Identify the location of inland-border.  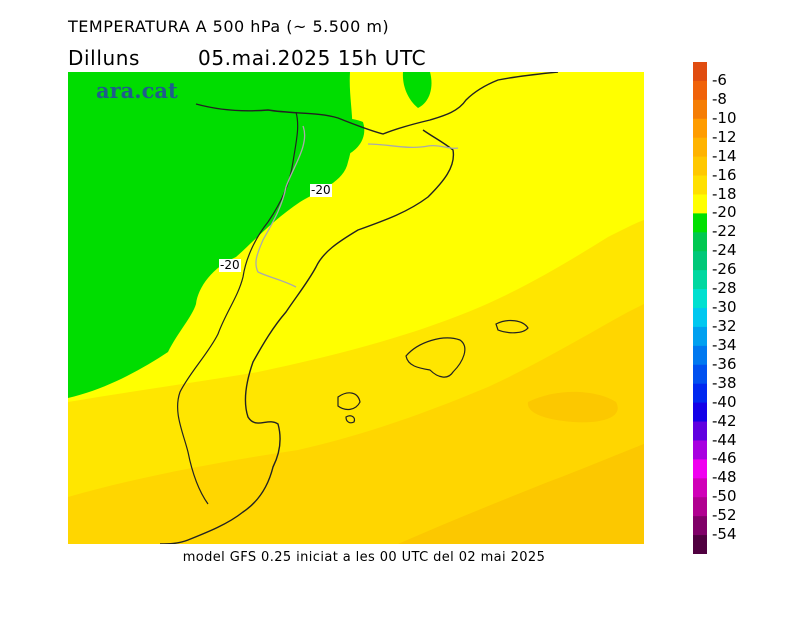
(238, 308).